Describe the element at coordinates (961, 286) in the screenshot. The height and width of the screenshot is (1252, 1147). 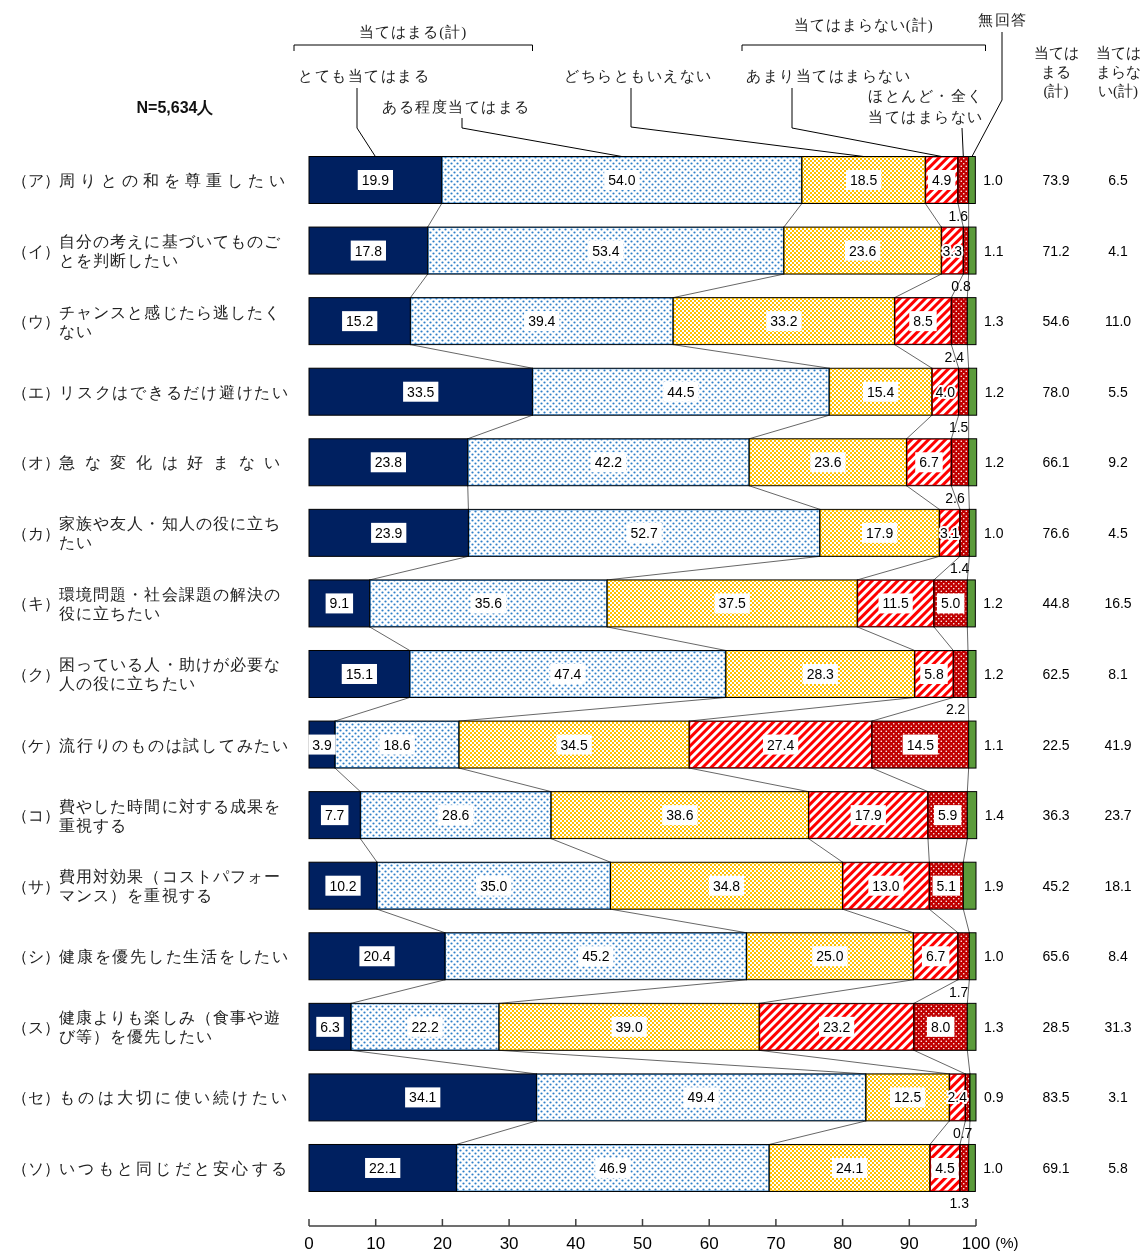
I see `data-label: 0.8` at that location.